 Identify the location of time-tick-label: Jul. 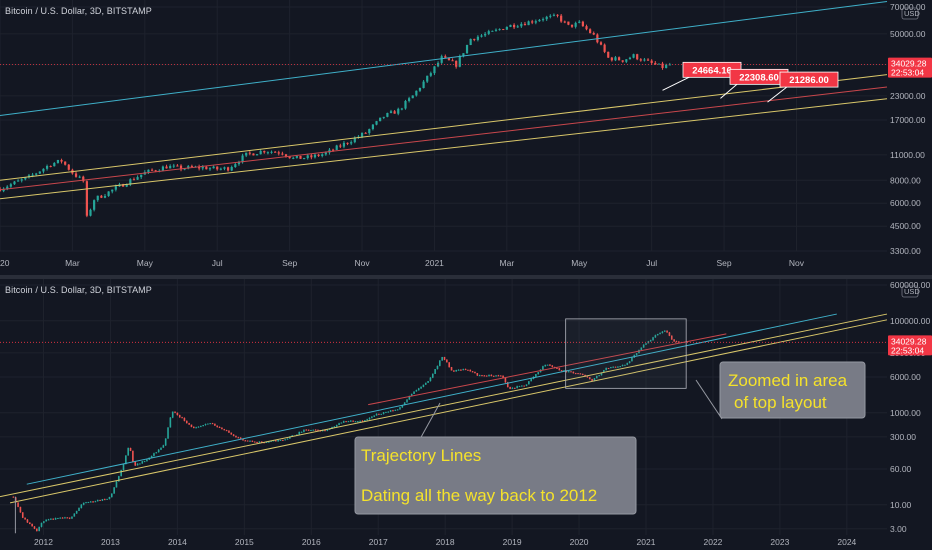
(217, 263).